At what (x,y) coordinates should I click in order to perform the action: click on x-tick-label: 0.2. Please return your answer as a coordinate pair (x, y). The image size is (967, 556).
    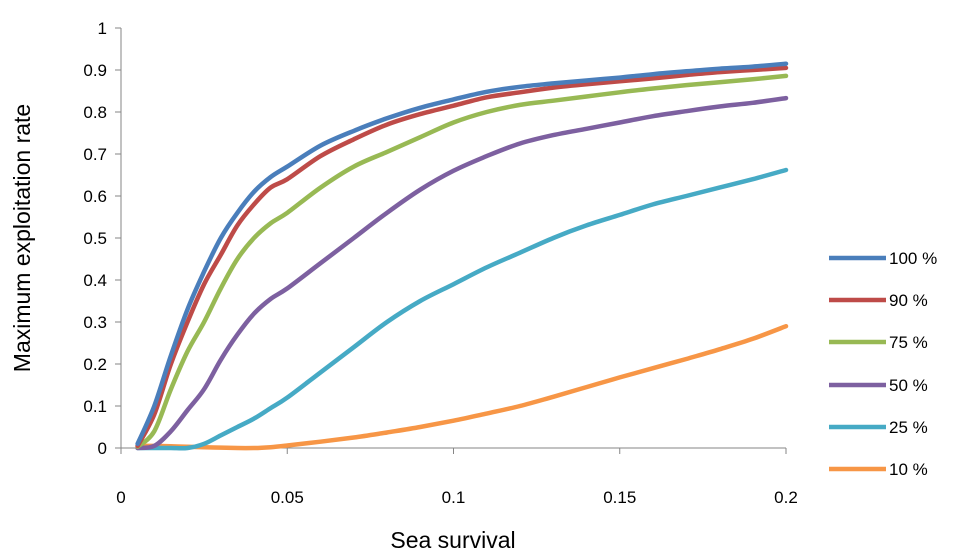
    Looking at the image, I should click on (786, 497).